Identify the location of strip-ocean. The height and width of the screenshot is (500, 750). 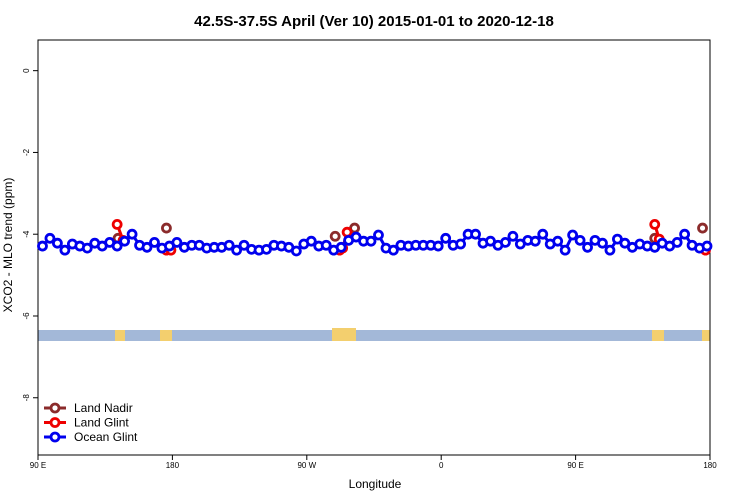
(374, 335).